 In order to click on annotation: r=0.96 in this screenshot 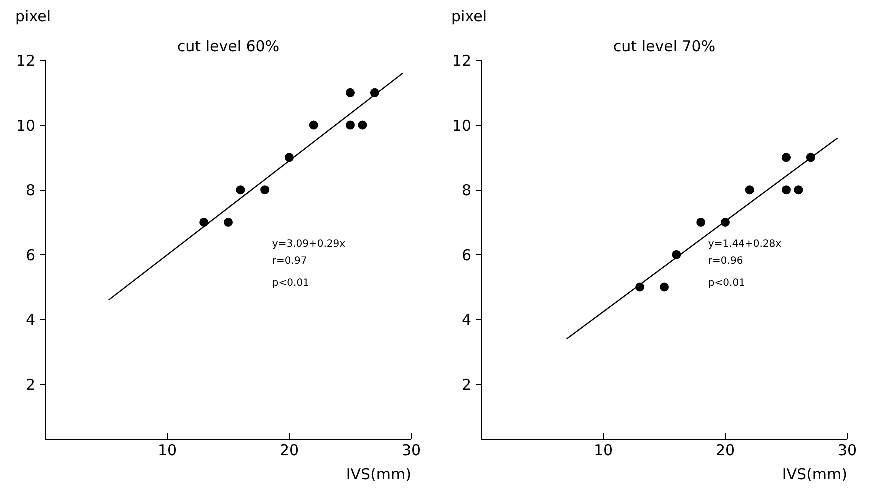, I will do `click(726, 262)`.